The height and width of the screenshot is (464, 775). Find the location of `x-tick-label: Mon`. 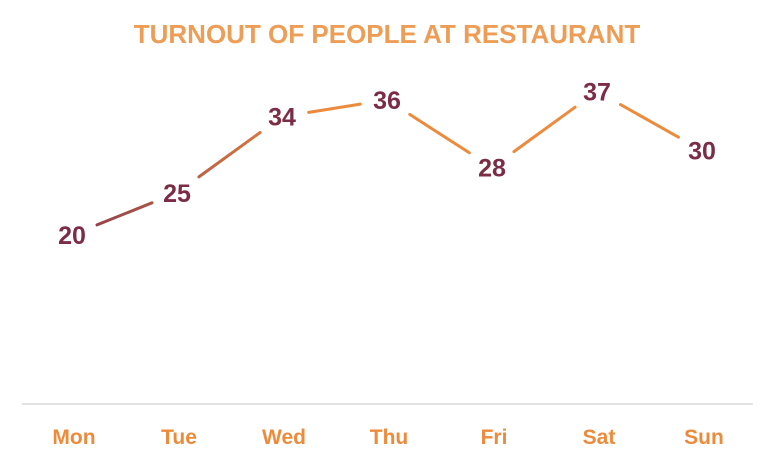

x-tick-label: Mon is located at coordinates (73, 437).